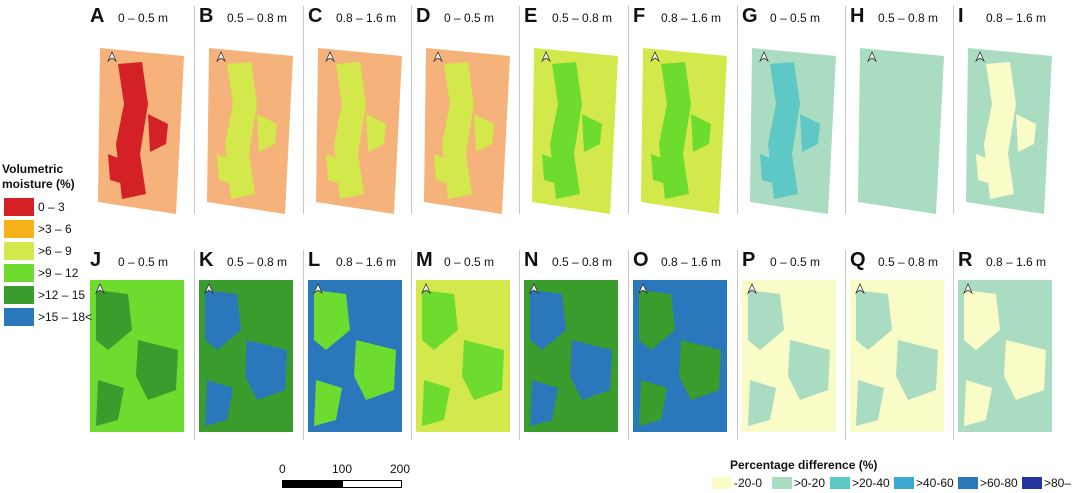  I want to click on scale-segment-black, so click(312, 484).